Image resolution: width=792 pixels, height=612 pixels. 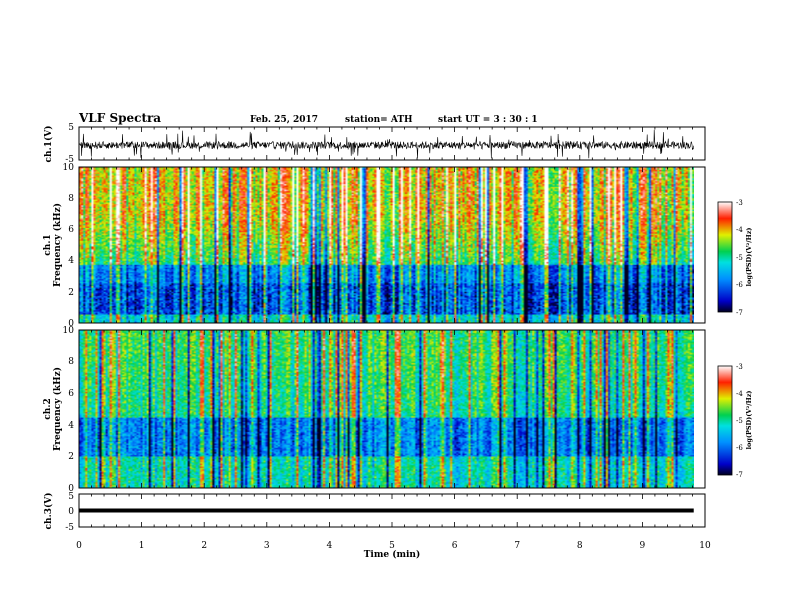 What do you see at coordinates (643, 546) in the screenshot?
I see `time-tick-label: 9` at bounding box center [643, 546].